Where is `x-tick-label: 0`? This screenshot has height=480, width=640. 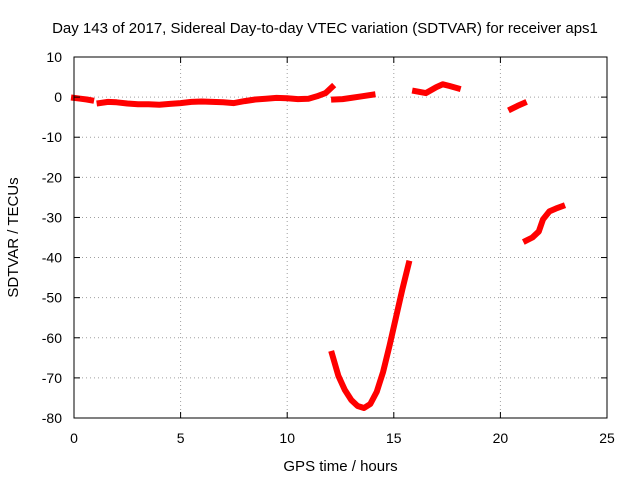
x-tick-label: 0 is located at coordinates (74, 438).